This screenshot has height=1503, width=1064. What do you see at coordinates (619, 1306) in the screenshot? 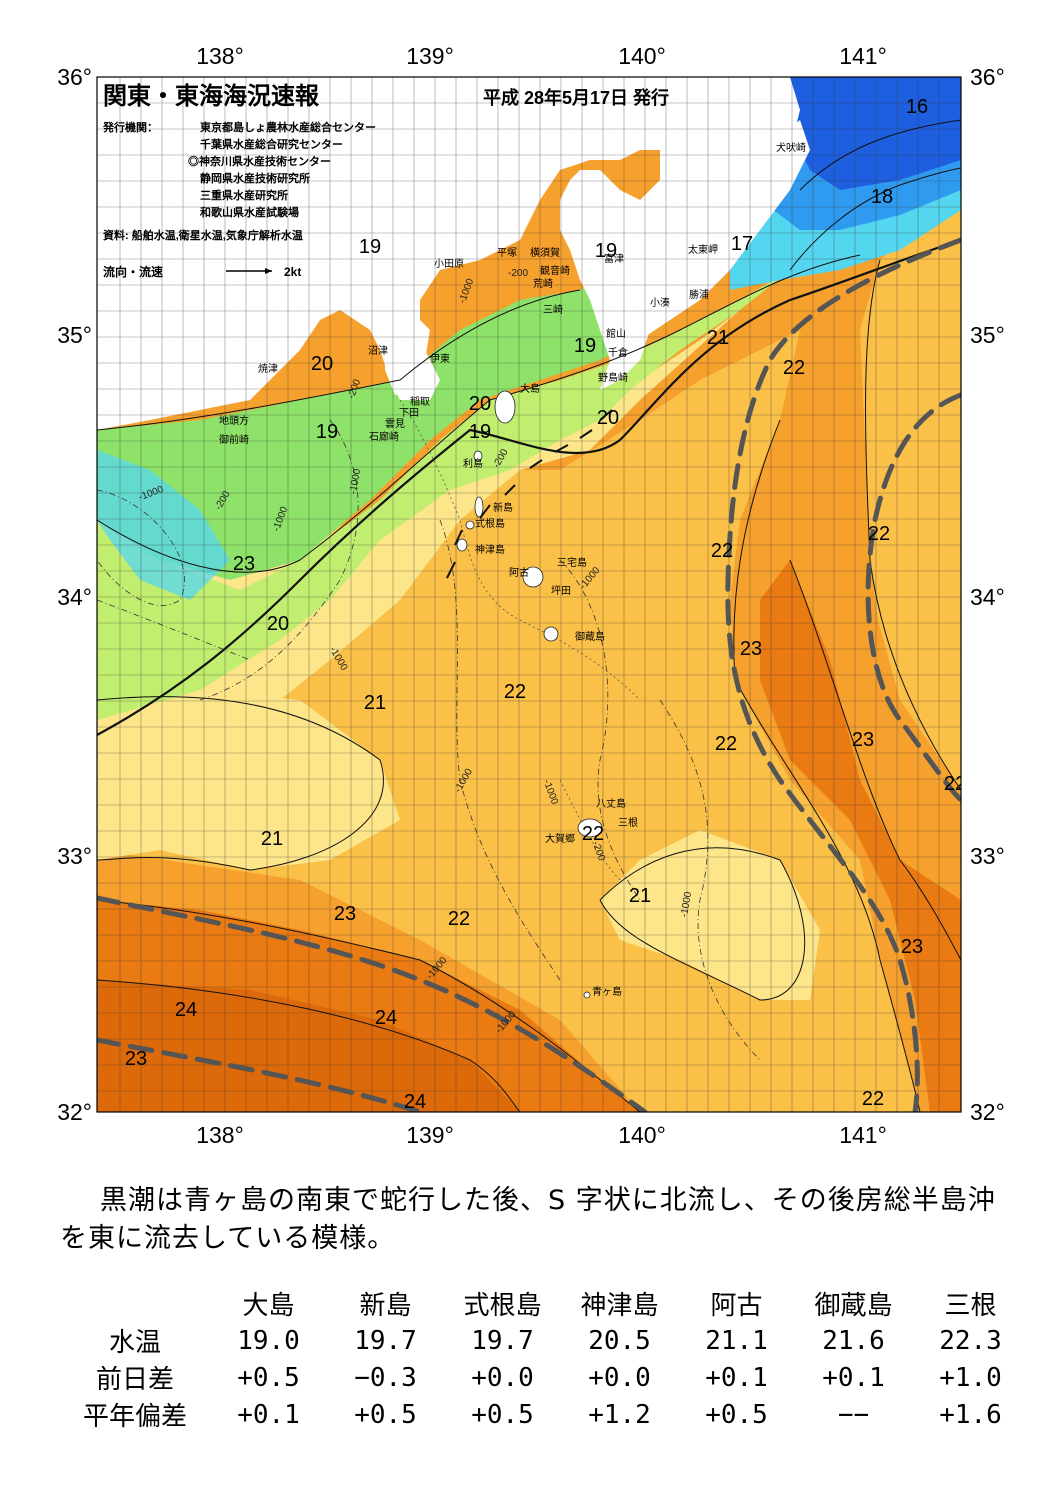
I see `station-header: 神津島` at bounding box center [619, 1306].